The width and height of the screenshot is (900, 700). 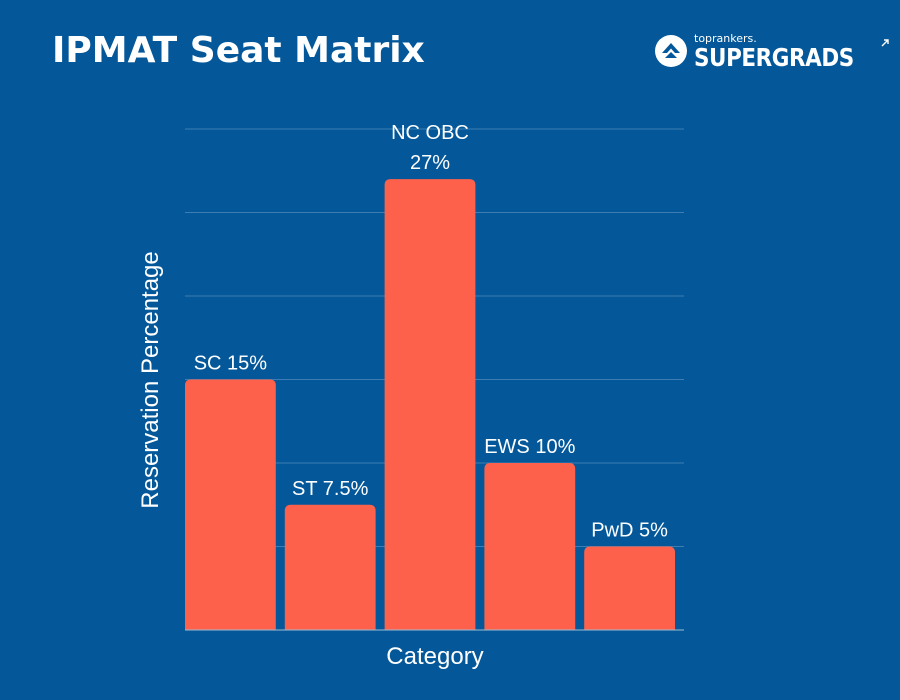 What do you see at coordinates (434, 656) in the screenshot?
I see `x-axis-label: Category` at bounding box center [434, 656].